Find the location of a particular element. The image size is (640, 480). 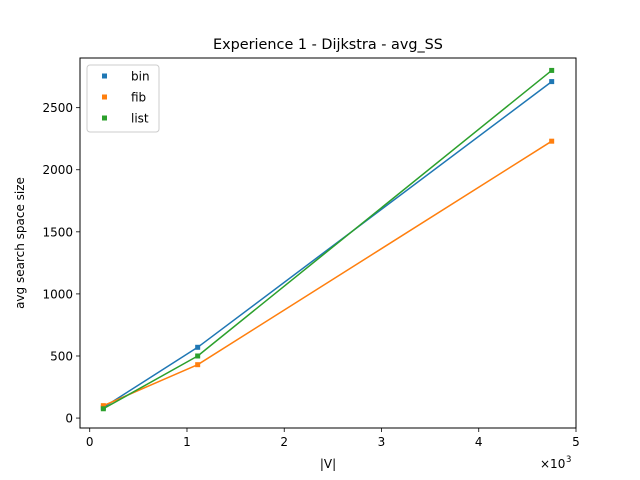

y-tick-label: 0 is located at coordinates (69, 419).